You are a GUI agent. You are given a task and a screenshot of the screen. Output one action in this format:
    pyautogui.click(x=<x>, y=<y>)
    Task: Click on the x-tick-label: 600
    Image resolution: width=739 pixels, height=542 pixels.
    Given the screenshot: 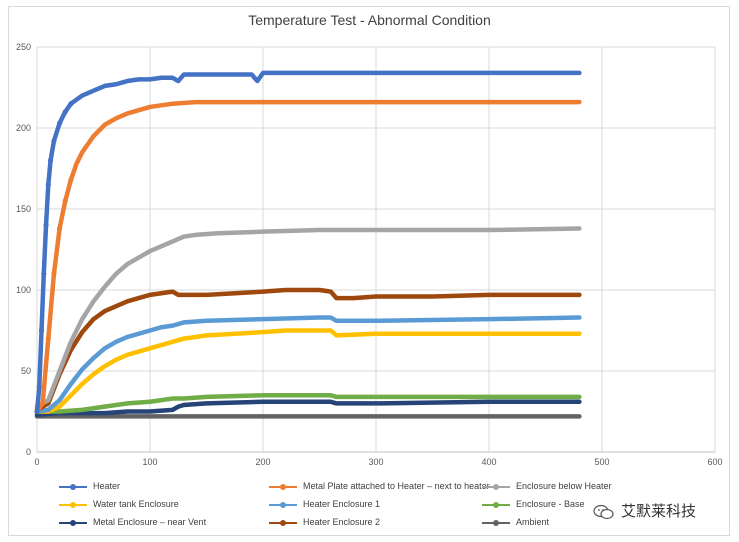 What is the action you would take?
    pyautogui.click(x=714, y=462)
    